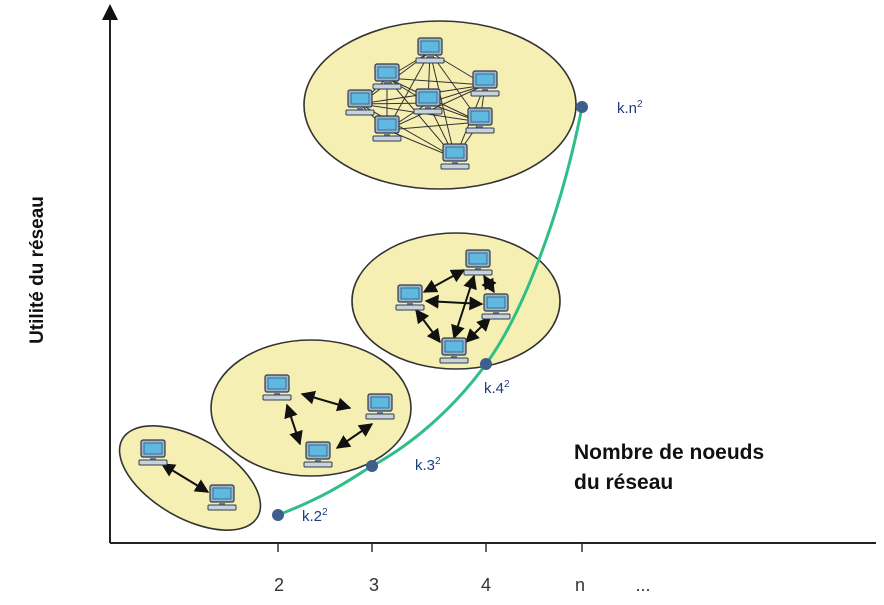 The height and width of the screenshot is (605, 884). Describe the element at coordinates (486, 364) in the screenshot. I see `point-k4` at that location.